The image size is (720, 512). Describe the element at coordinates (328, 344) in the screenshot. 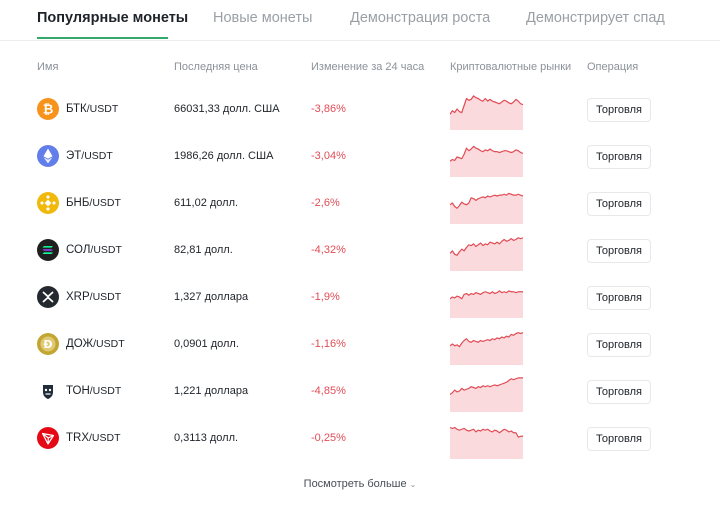

I see `change-24h: -1,16%` at that location.